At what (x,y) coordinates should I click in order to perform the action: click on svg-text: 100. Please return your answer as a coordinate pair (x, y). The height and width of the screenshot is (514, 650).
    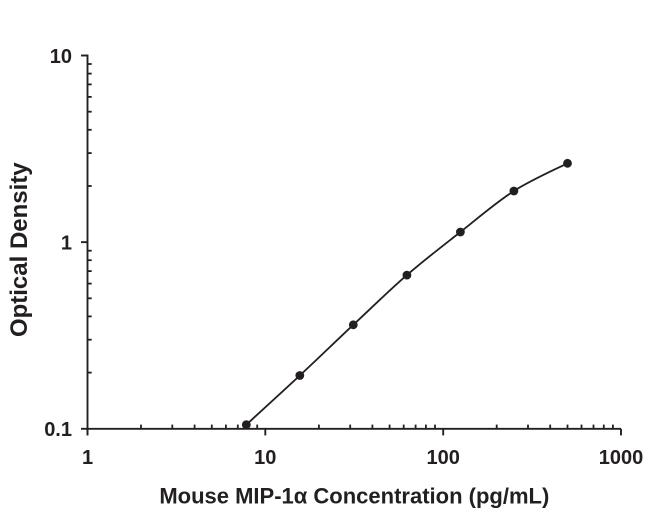
    Looking at the image, I should click on (443, 458).